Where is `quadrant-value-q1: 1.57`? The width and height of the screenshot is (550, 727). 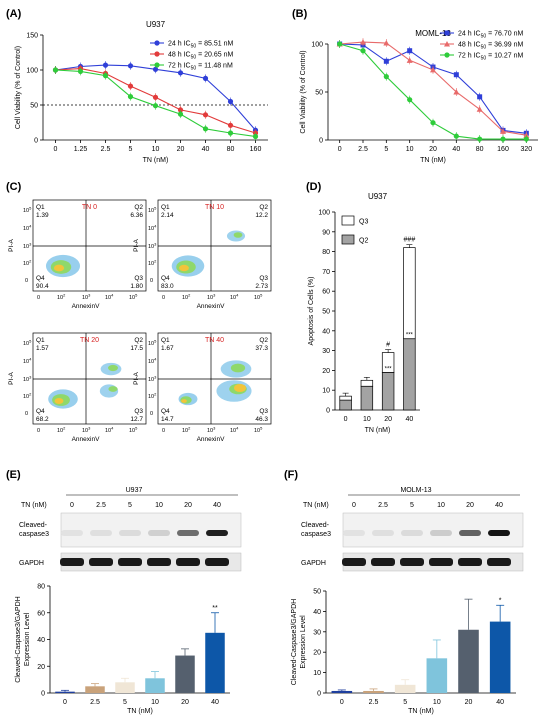
quadrant-value-q1: 1.57 is located at coordinates (42, 348).